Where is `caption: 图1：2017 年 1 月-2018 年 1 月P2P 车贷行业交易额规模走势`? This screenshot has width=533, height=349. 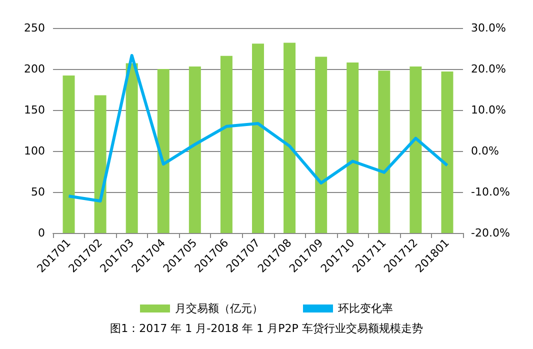
caption: 图1：2017 年 1 月-2018 年 1 月P2P 车贷行业交易额规模走势 is located at coordinates (266, 328).